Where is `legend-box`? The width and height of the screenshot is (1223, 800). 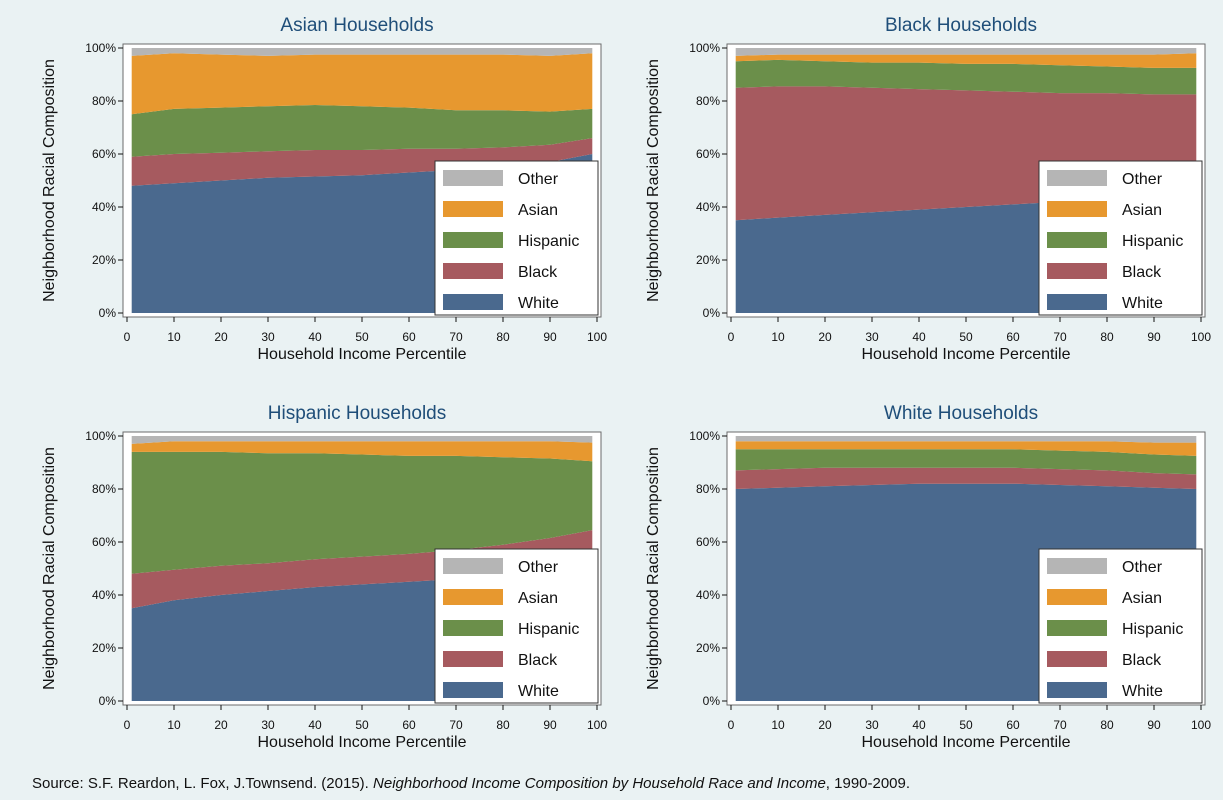 legend-box is located at coordinates (516, 238).